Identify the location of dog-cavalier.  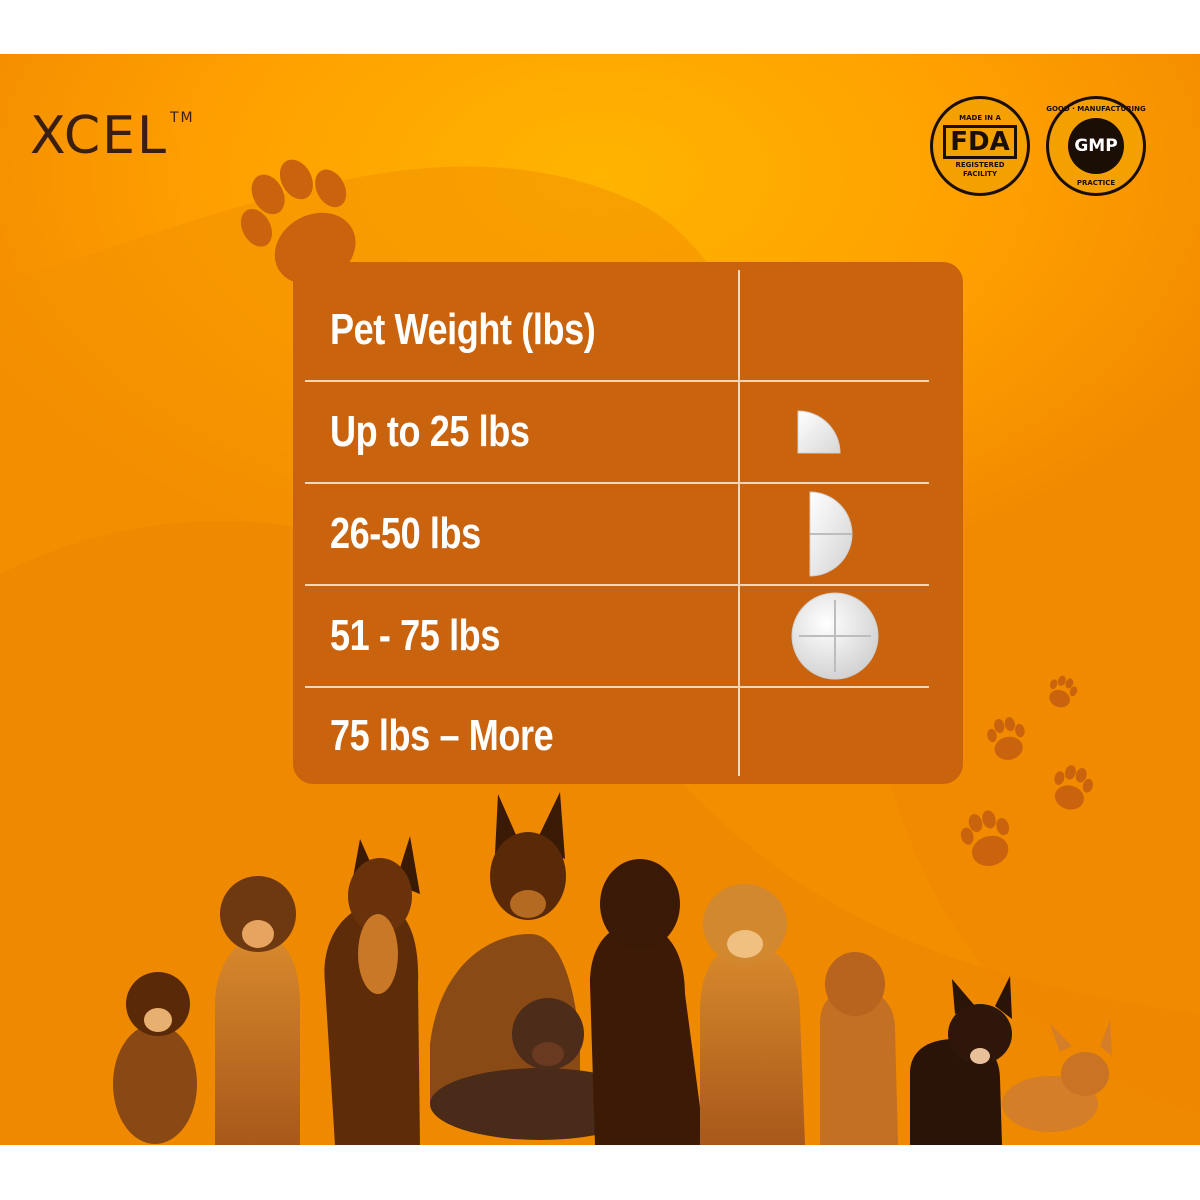
(155, 1058).